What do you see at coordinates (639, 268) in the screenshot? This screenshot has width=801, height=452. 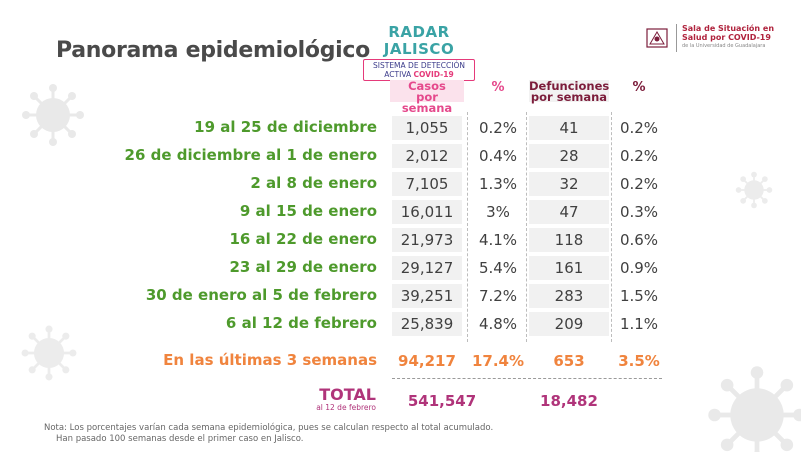 I see `pct-def-cell: 0.9%` at bounding box center [639, 268].